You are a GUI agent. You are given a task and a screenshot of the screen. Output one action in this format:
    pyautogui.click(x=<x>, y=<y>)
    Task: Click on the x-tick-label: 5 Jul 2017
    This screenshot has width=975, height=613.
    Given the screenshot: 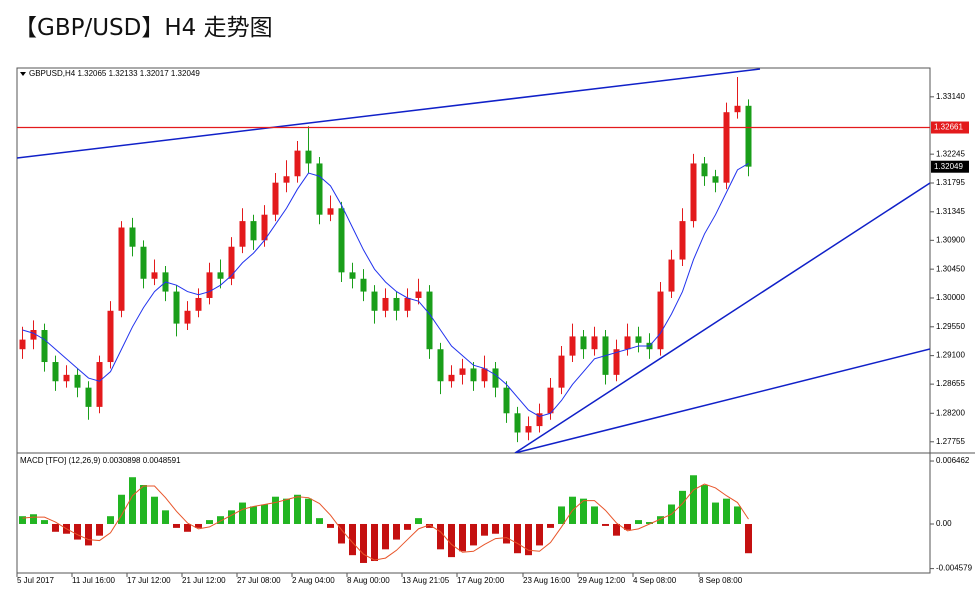 What is the action you would take?
    pyautogui.click(x=35, y=580)
    